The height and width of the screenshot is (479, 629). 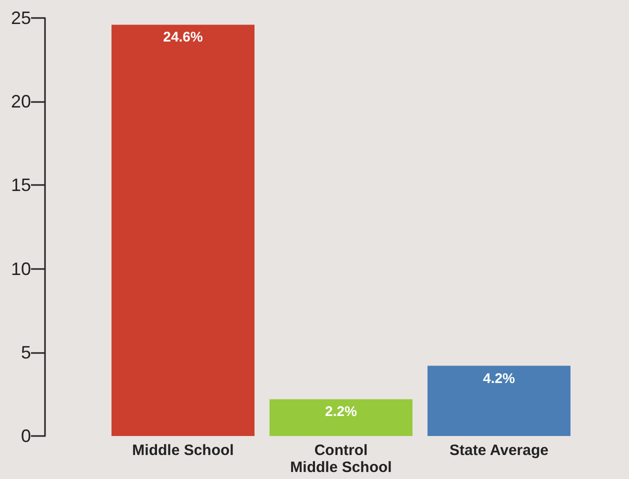 What do you see at coordinates (499, 450) in the screenshot?
I see `x-tick-label: State Average` at bounding box center [499, 450].